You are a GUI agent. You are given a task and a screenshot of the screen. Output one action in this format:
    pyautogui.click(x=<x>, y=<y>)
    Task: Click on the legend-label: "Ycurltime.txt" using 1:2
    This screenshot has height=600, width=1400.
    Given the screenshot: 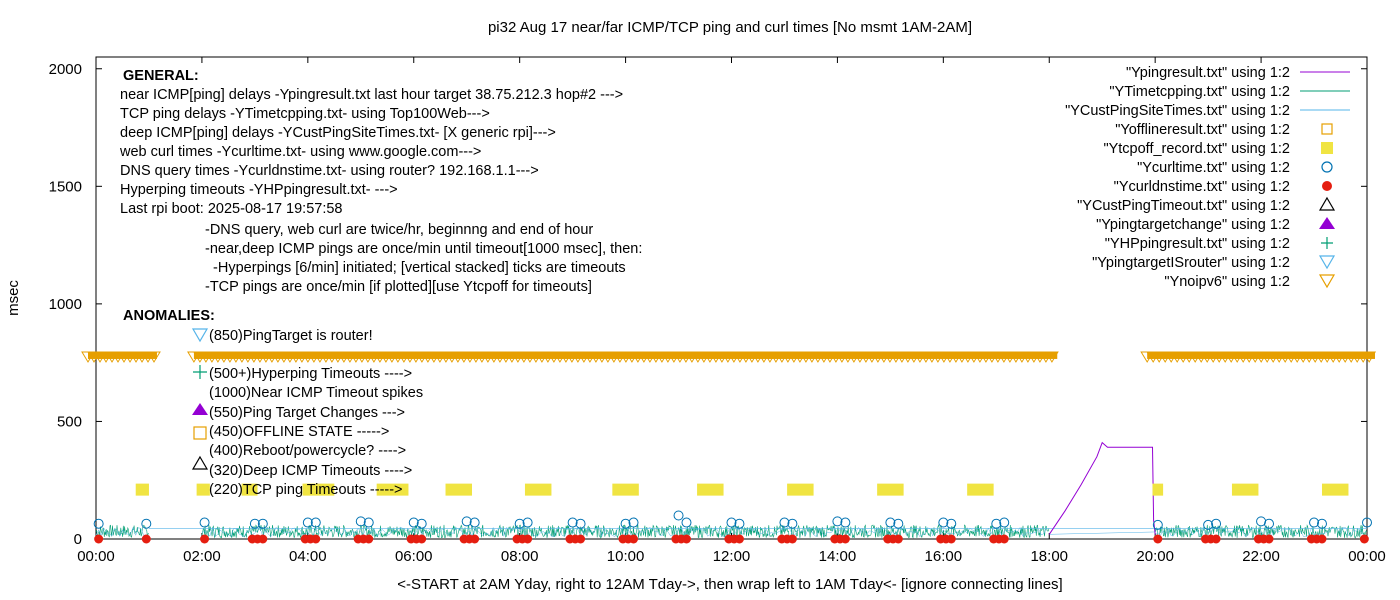 What is the action you would take?
    pyautogui.click(x=1213, y=168)
    